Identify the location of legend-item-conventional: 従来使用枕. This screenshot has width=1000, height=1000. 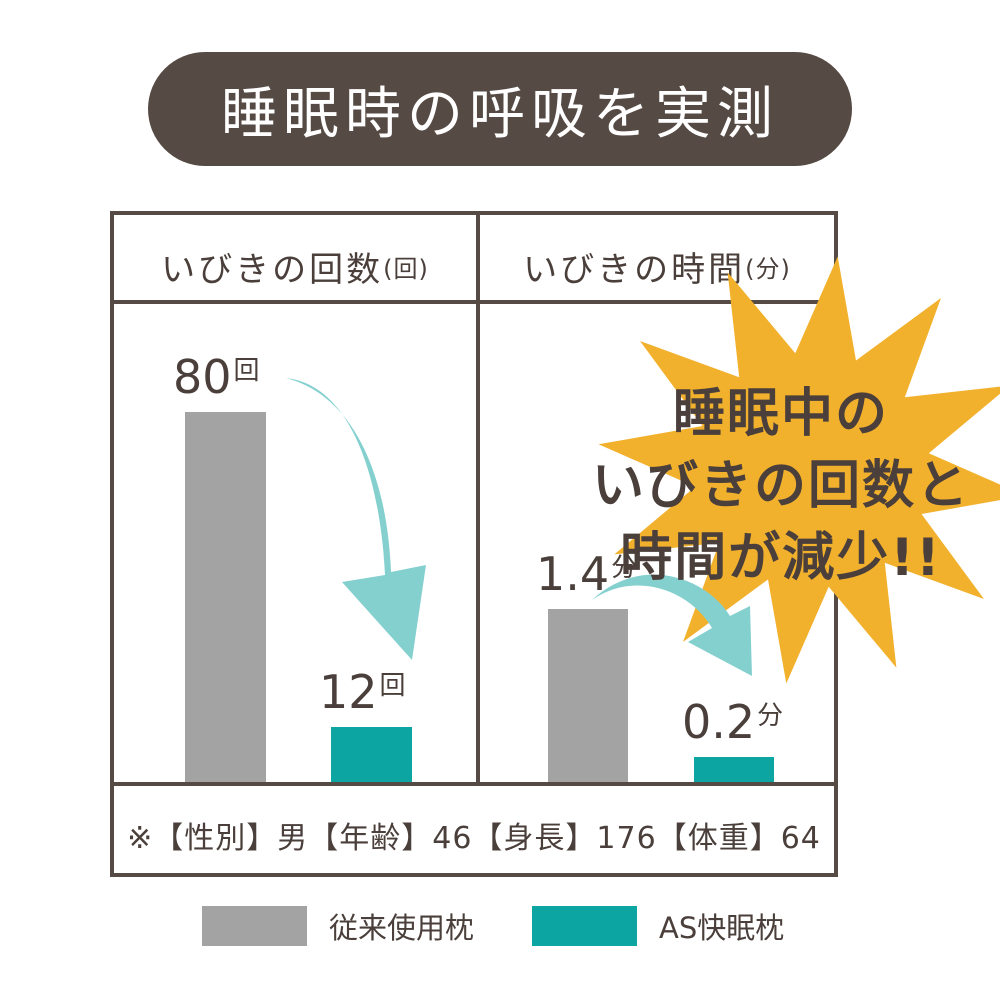
(338, 926).